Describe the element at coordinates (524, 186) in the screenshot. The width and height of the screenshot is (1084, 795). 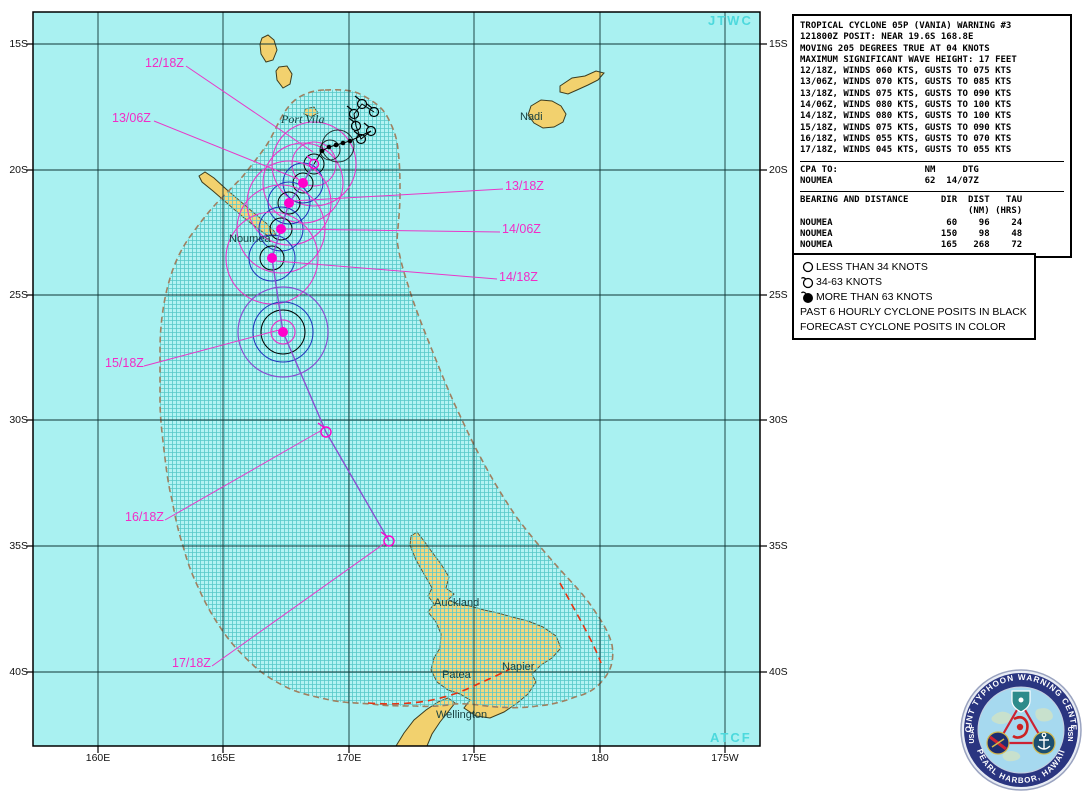
I see `time-label-13-18z: 13/18Z` at that location.